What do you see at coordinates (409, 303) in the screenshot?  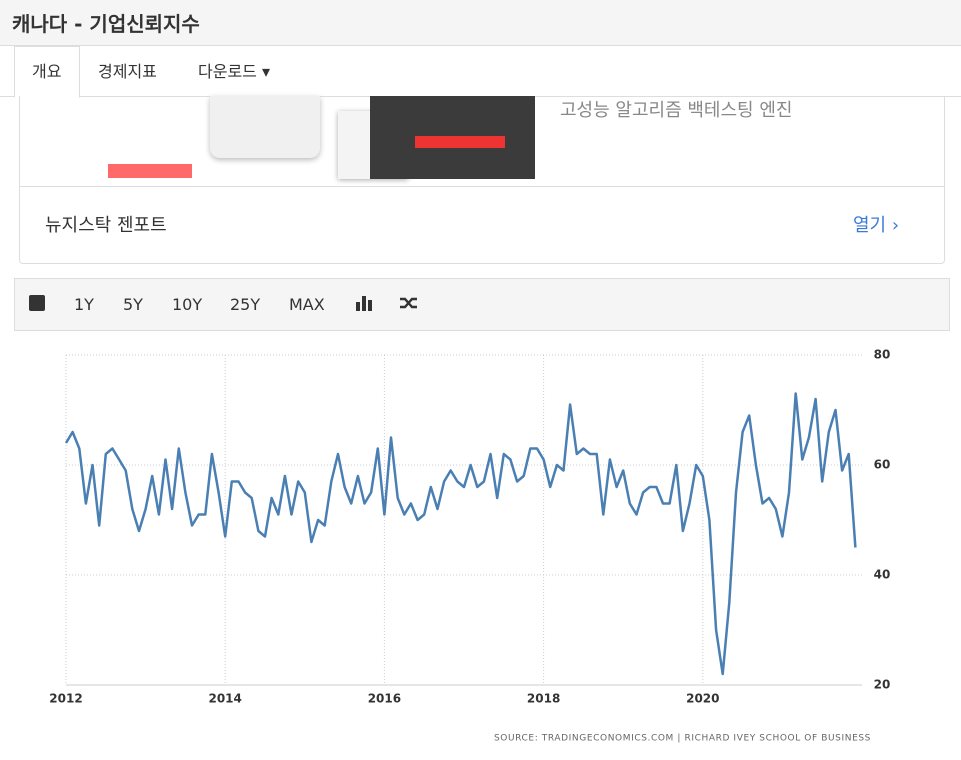 I see `shuffle-icon` at bounding box center [409, 303].